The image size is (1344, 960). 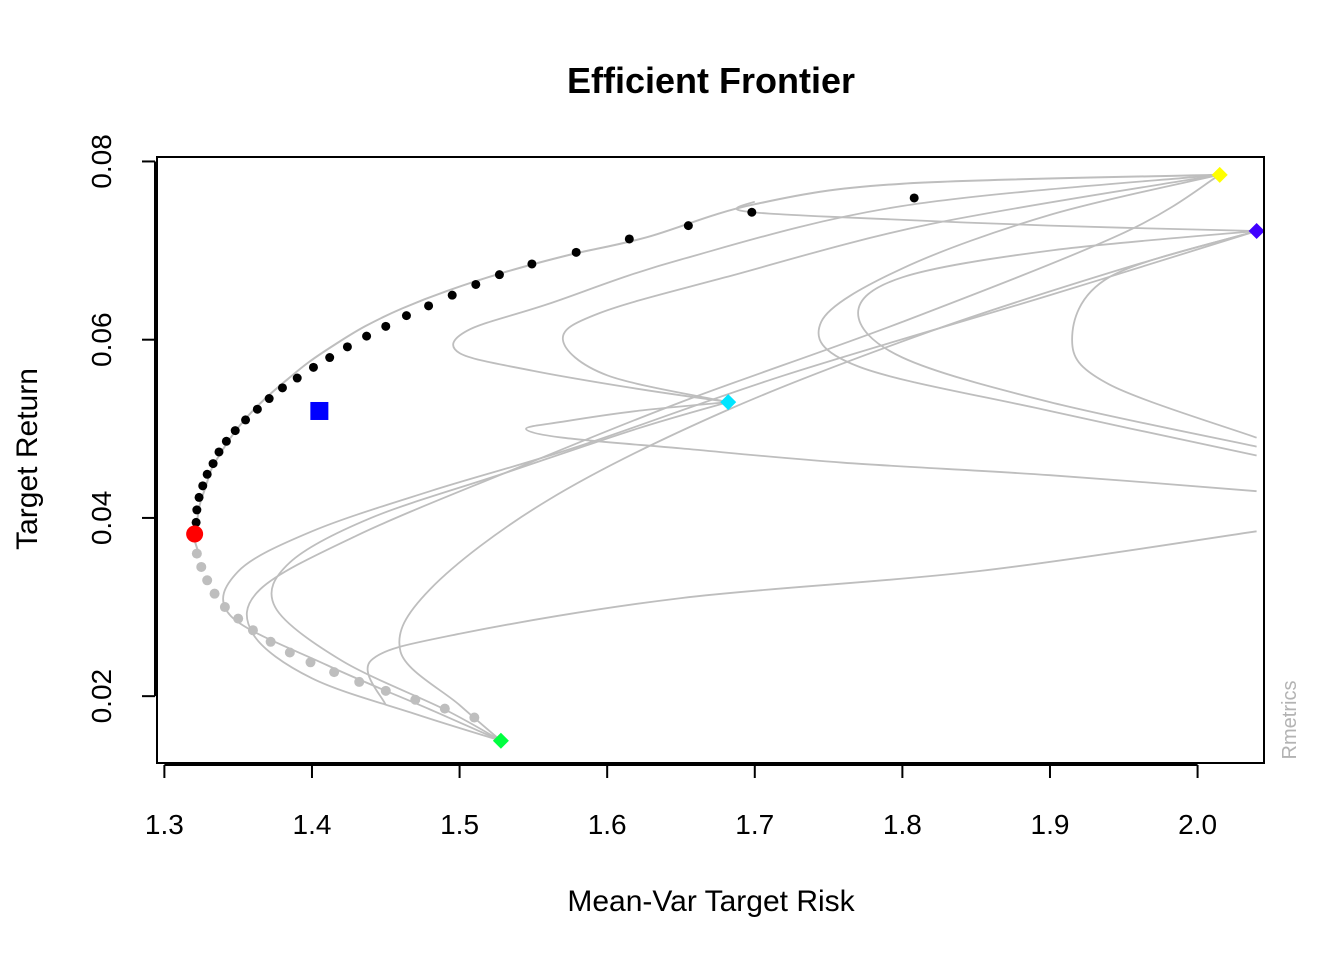 I want to click on x-tick-label: 1.3, so click(x=164, y=824).